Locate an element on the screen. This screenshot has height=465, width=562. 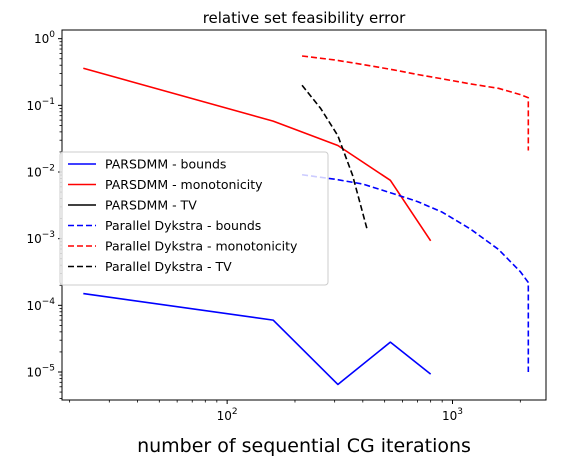
x-tick-label: 10³ is located at coordinates (452, 415).